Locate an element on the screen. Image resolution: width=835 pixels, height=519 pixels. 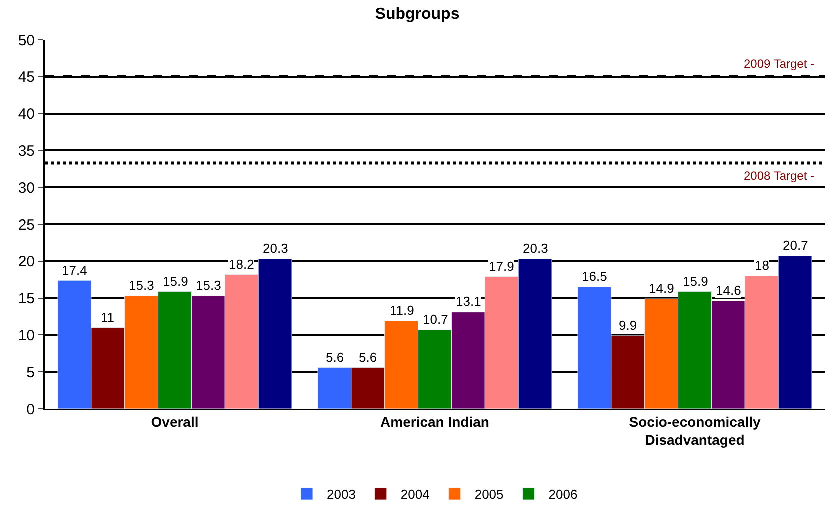
legend-label: 2006 is located at coordinates (563, 494).